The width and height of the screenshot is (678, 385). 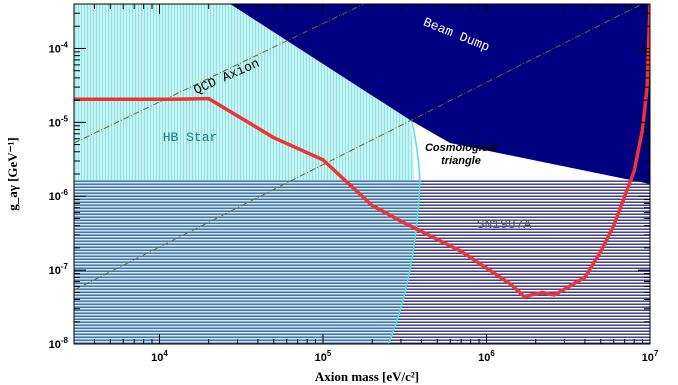 I want to click on y-tick-label: 10⁻⁶, so click(x=59, y=195).